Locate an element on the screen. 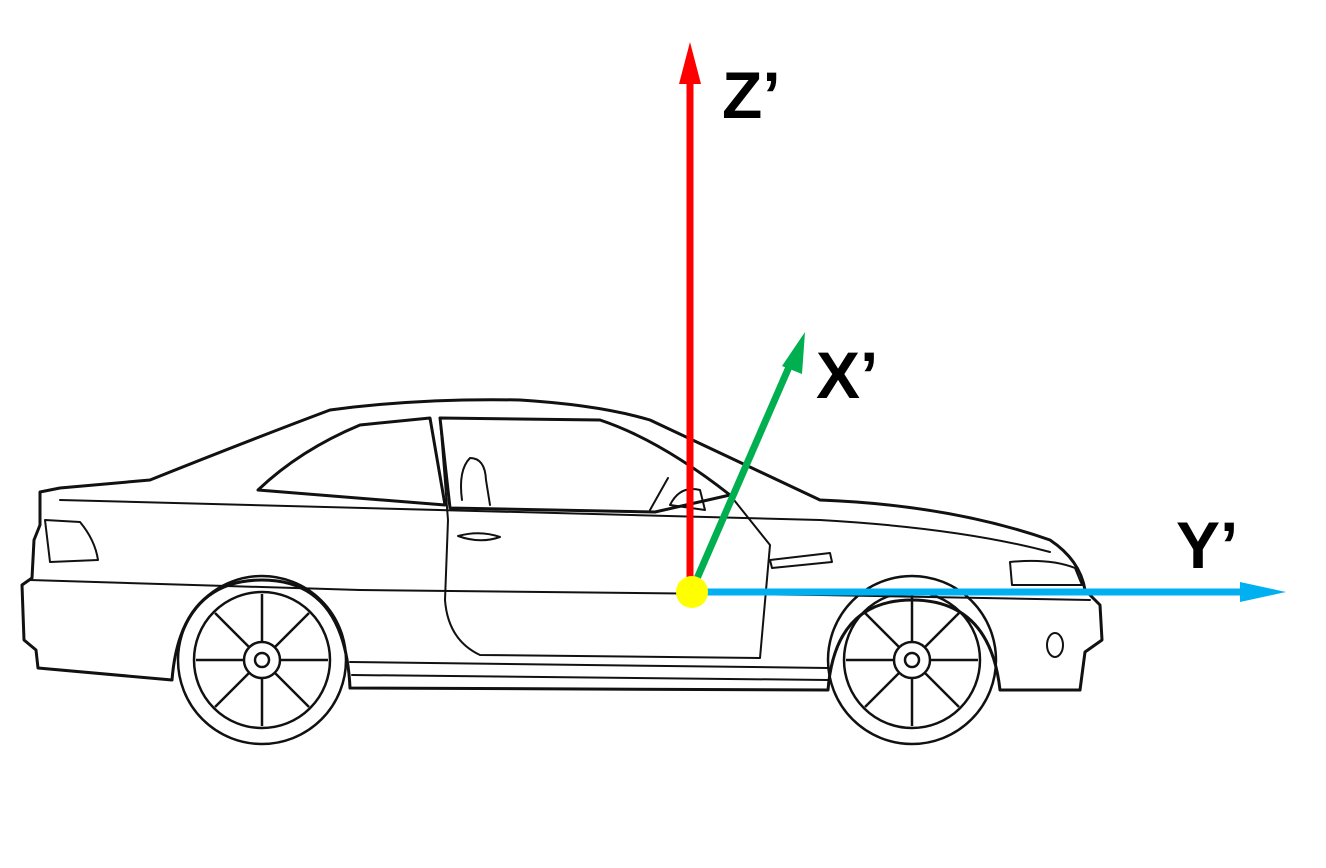 Image resolution: width=1326 pixels, height=868 pixels. x-axis-arrowhead is located at coordinates (793, 353).